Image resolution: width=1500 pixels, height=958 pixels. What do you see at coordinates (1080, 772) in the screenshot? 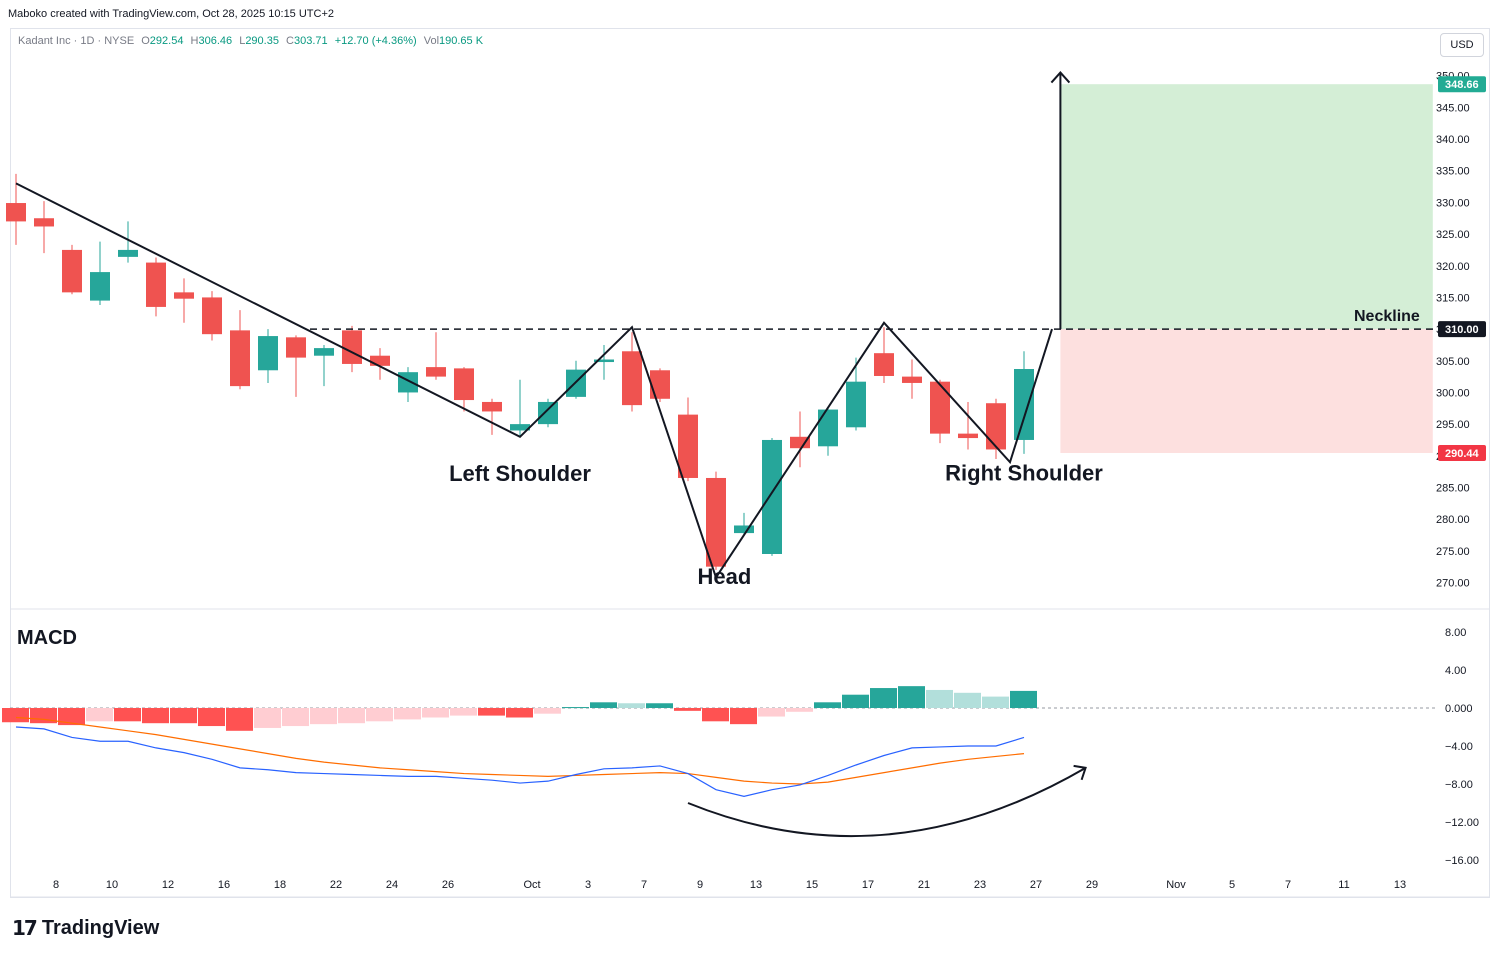
I see `macd-curve-arrow-head` at bounding box center [1080, 772].